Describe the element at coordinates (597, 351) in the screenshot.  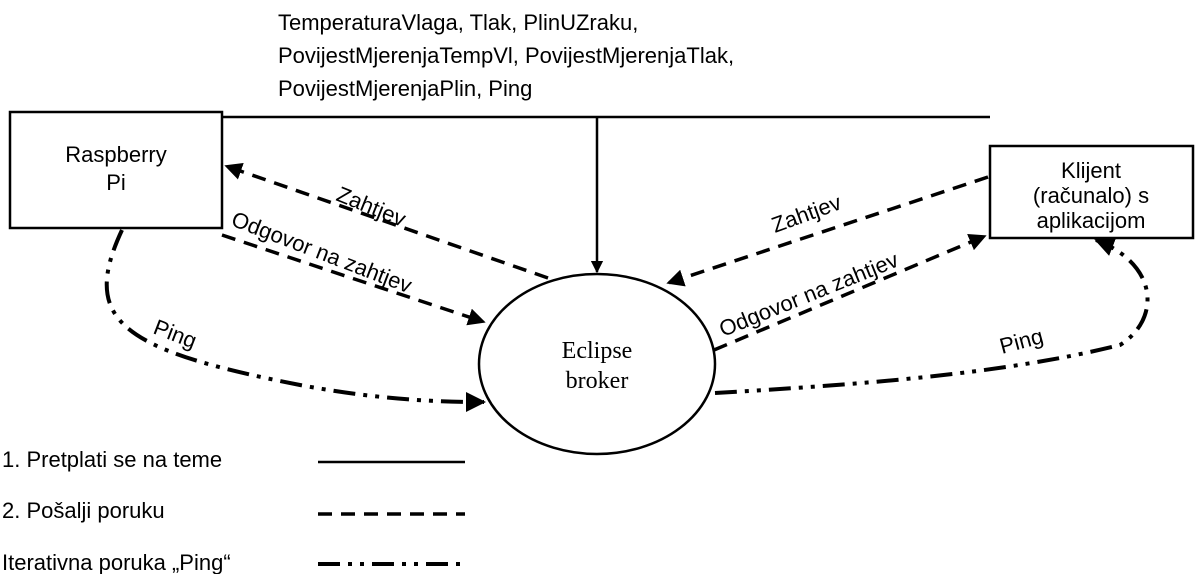
I see `node-label: Eclipse` at that location.